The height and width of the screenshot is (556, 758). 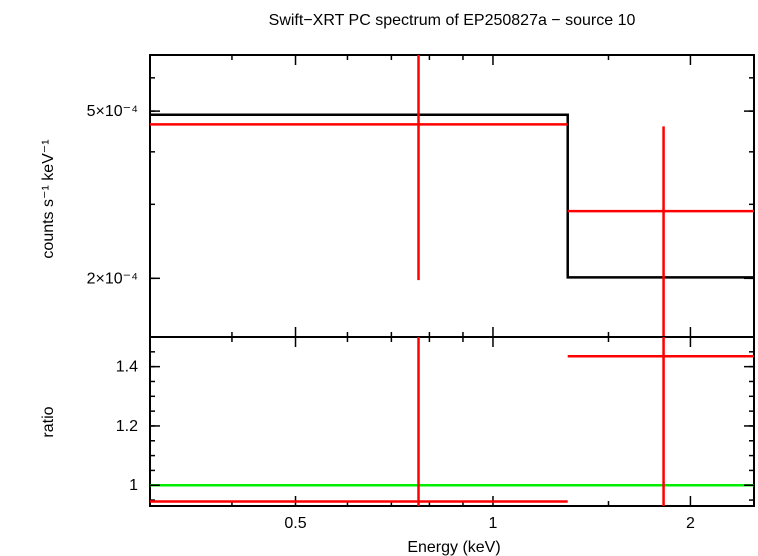 What do you see at coordinates (48, 421) in the screenshot?
I see `ratio-y-axis-label: ratio` at bounding box center [48, 421].